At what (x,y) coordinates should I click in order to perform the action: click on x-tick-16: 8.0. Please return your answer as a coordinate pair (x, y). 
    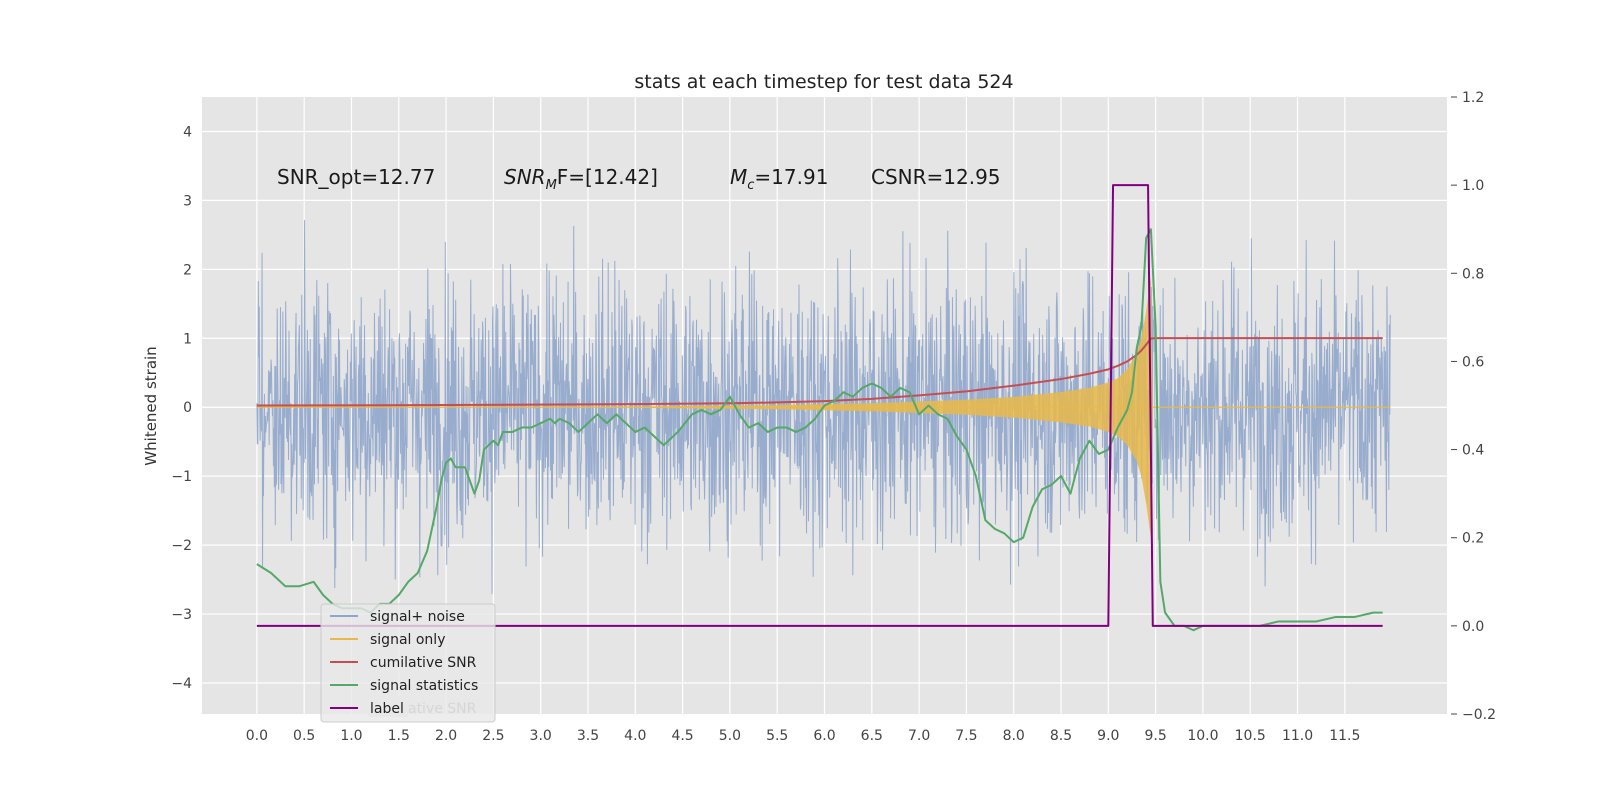
    Looking at the image, I should click on (1014, 736).